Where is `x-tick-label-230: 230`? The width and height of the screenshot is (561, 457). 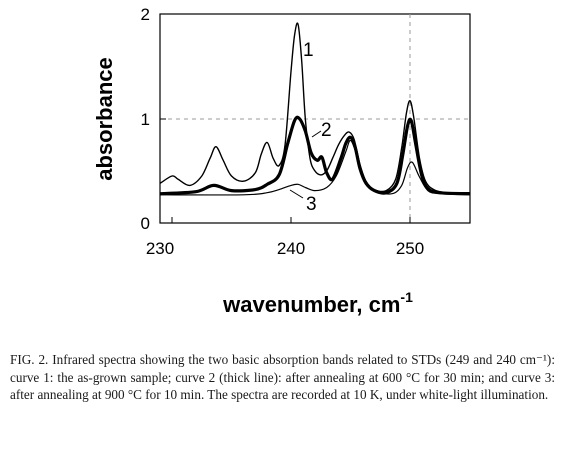 x-tick-label-230: 230 is located at coordinates (160, 248).